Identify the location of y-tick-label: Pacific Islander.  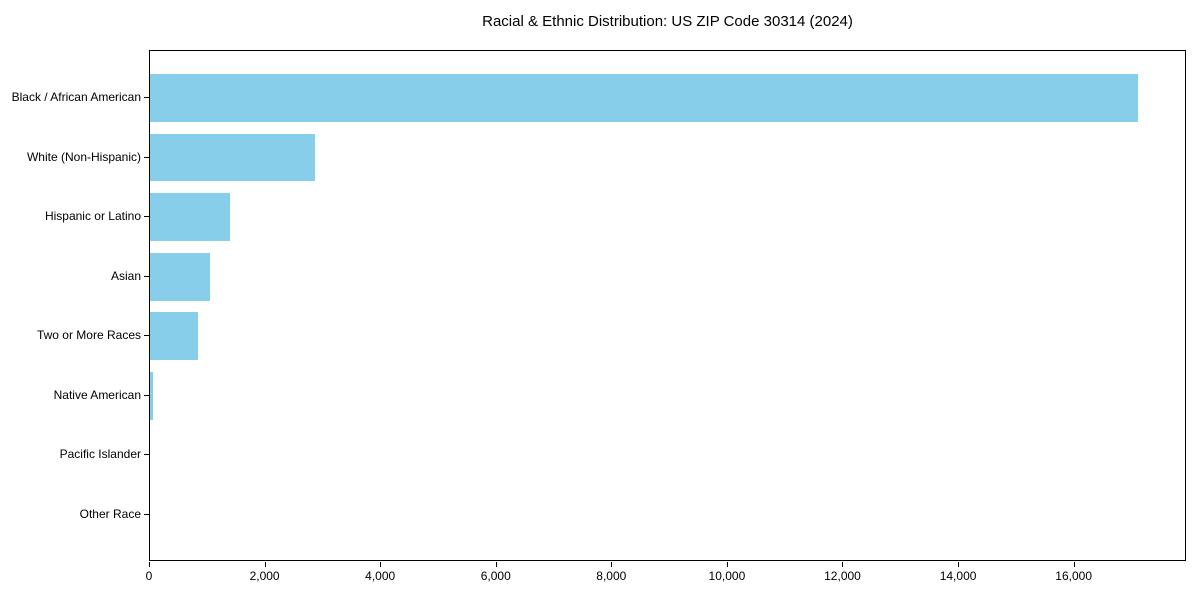
(100, 454).